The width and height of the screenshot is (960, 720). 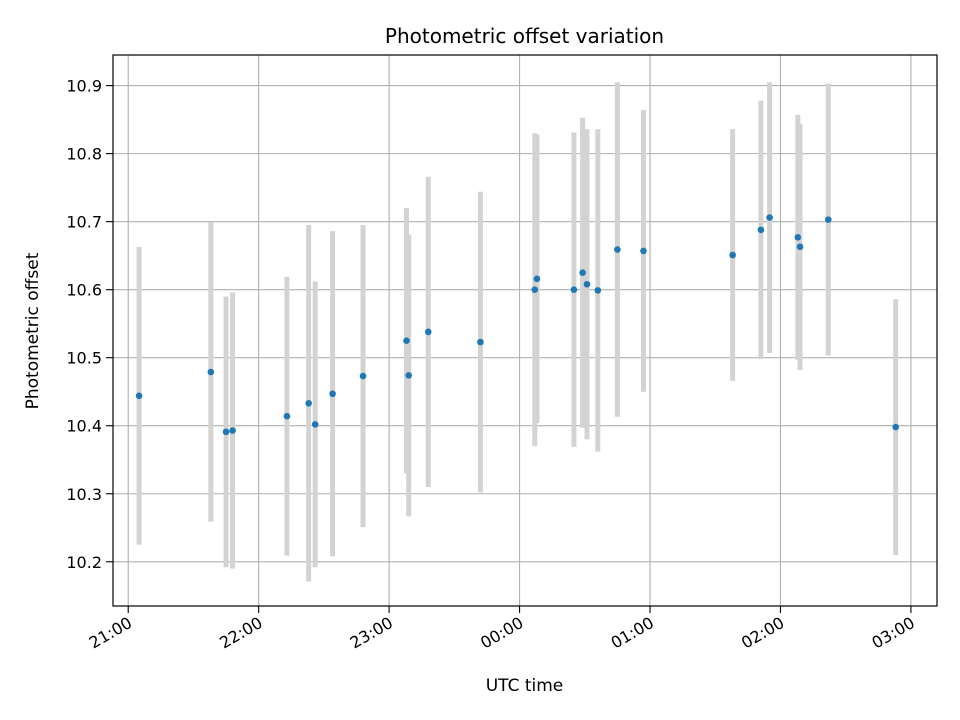 I want to click on y-tick-label: 10.7, so click(x=84, y=222).